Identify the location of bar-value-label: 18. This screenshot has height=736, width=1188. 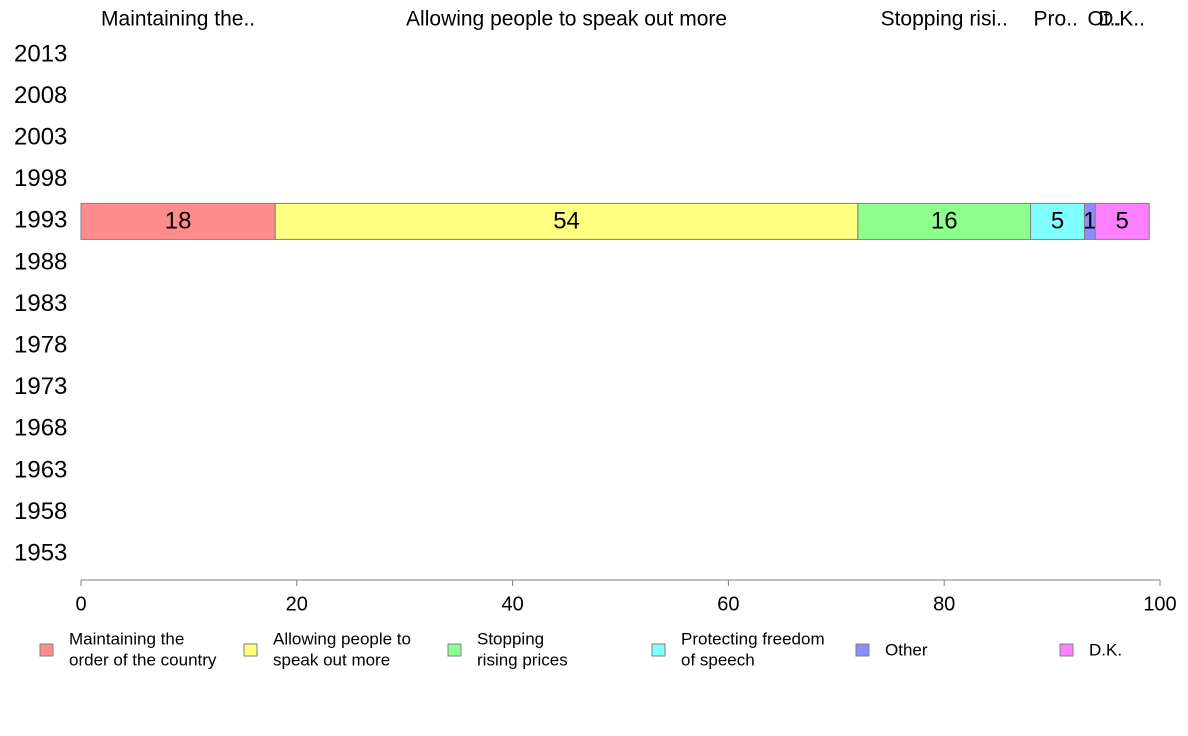
(178, 221).